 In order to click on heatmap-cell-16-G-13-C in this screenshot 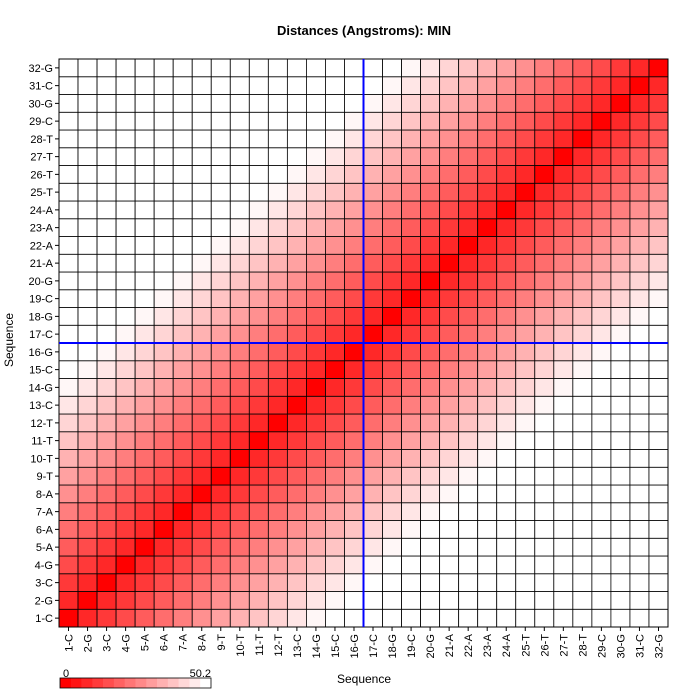, I will do `click(354, 405)`.